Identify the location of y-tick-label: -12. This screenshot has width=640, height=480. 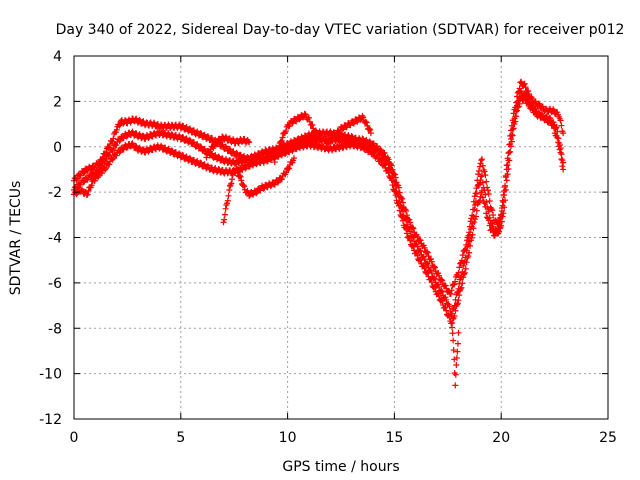
(50, 420).